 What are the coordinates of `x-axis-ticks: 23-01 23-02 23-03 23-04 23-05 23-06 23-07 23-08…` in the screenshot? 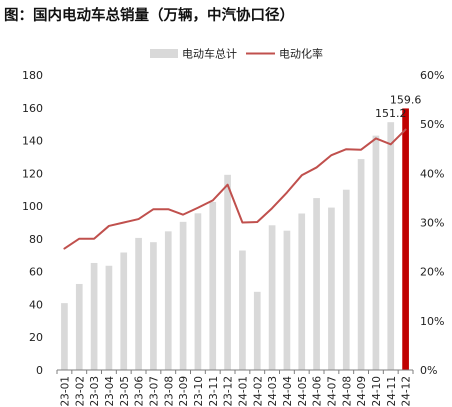 It's located at (235, 391).